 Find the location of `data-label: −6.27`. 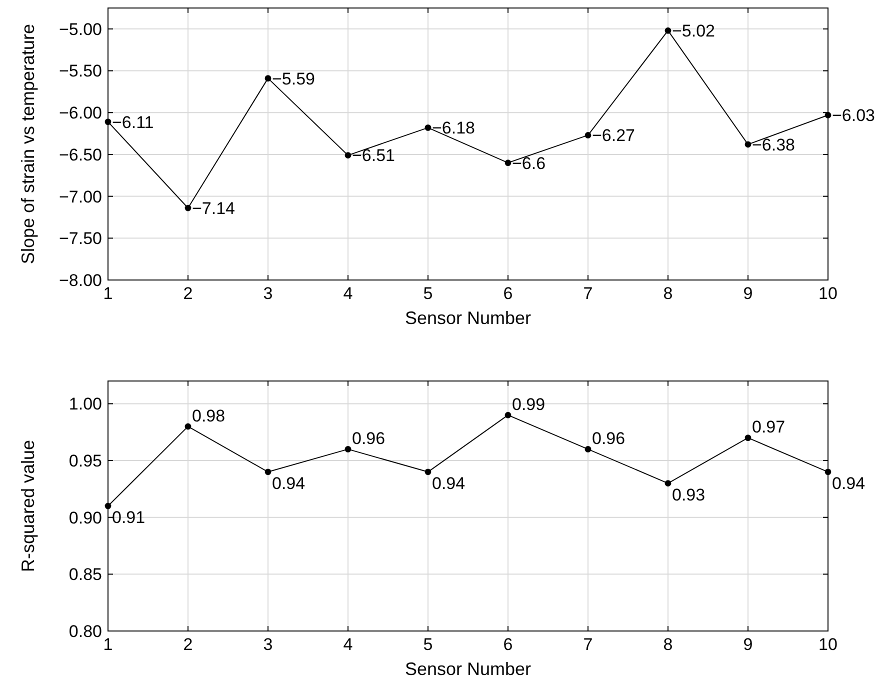

data-label: −6.27 is located at coordinates (614, 136).